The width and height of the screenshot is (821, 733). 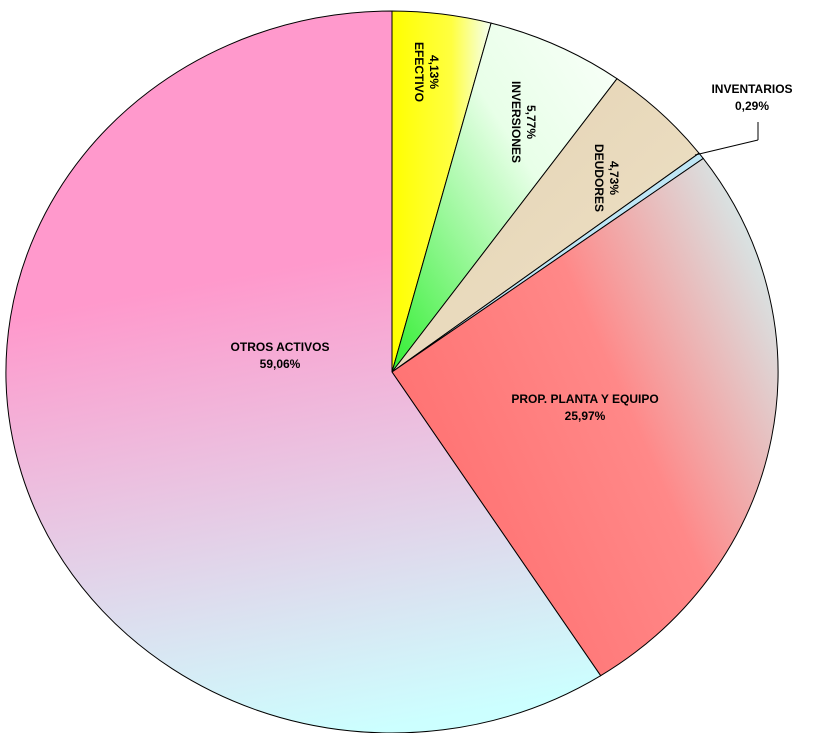 What do you see at coordinates (751, 89) in the screenshot?
I see `category-label: INVENTARIOS` at bounding box center [751, 89].